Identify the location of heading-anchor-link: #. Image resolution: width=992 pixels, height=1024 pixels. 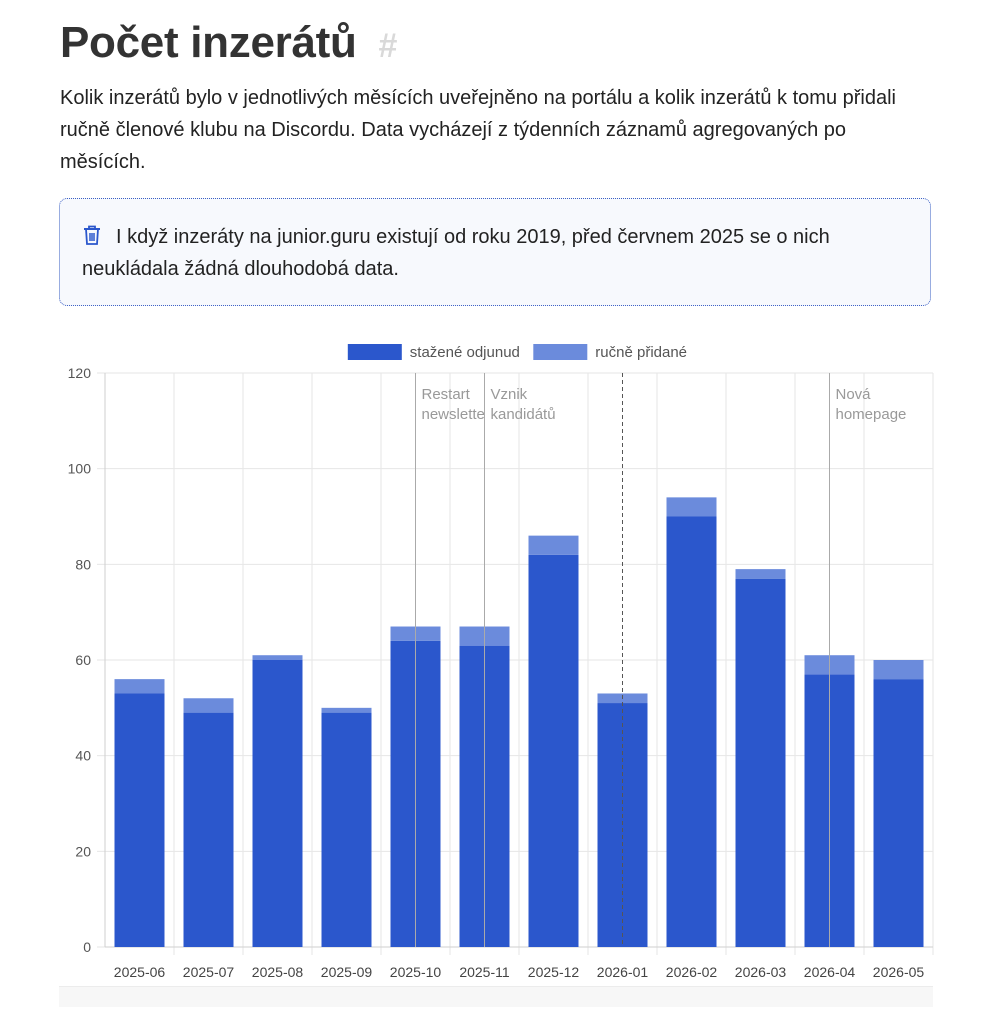
(388, 46).